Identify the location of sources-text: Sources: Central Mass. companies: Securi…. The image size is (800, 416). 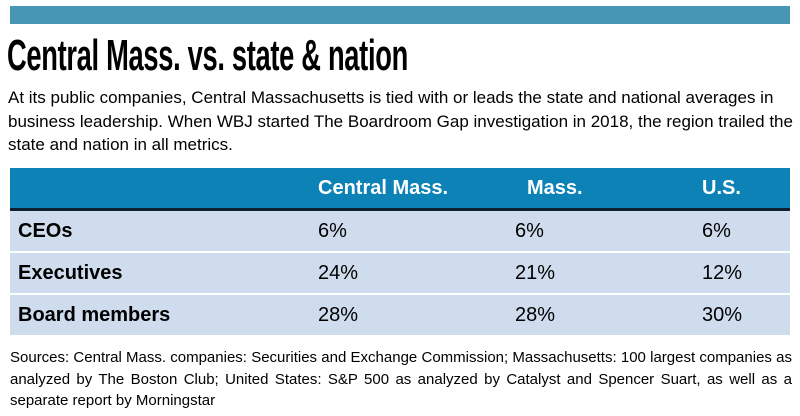
(401, 379).